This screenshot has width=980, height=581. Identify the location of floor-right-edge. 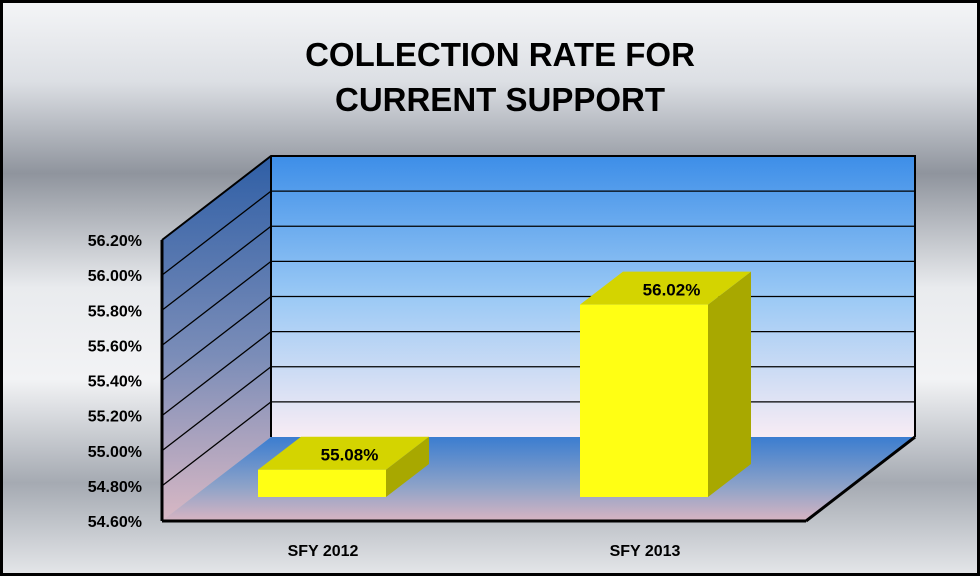
(860, 479).